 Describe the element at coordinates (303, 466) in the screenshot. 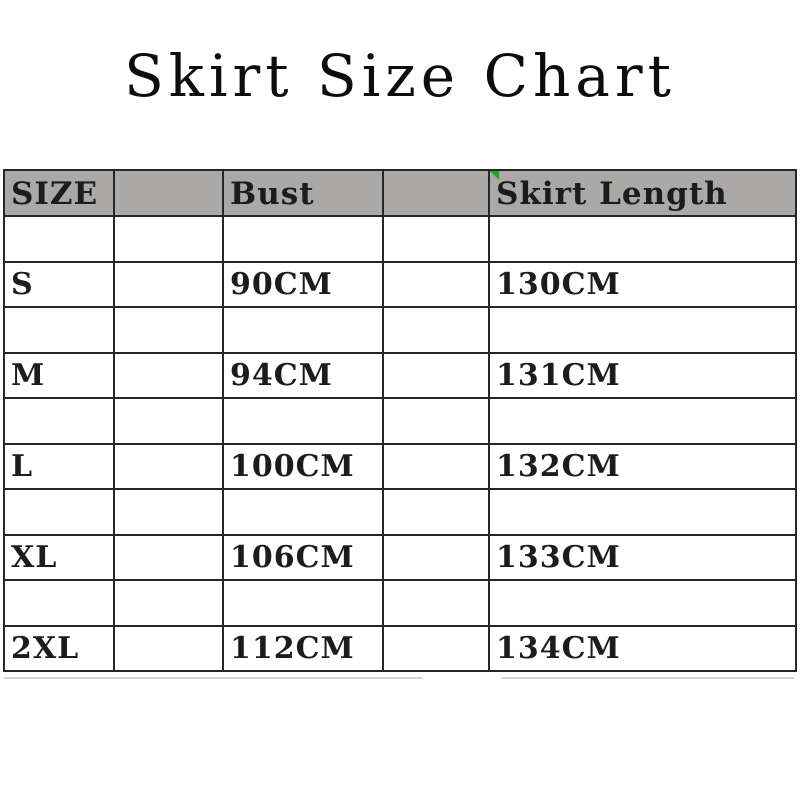

I see `bust-cell-l: 100CM` at that location.